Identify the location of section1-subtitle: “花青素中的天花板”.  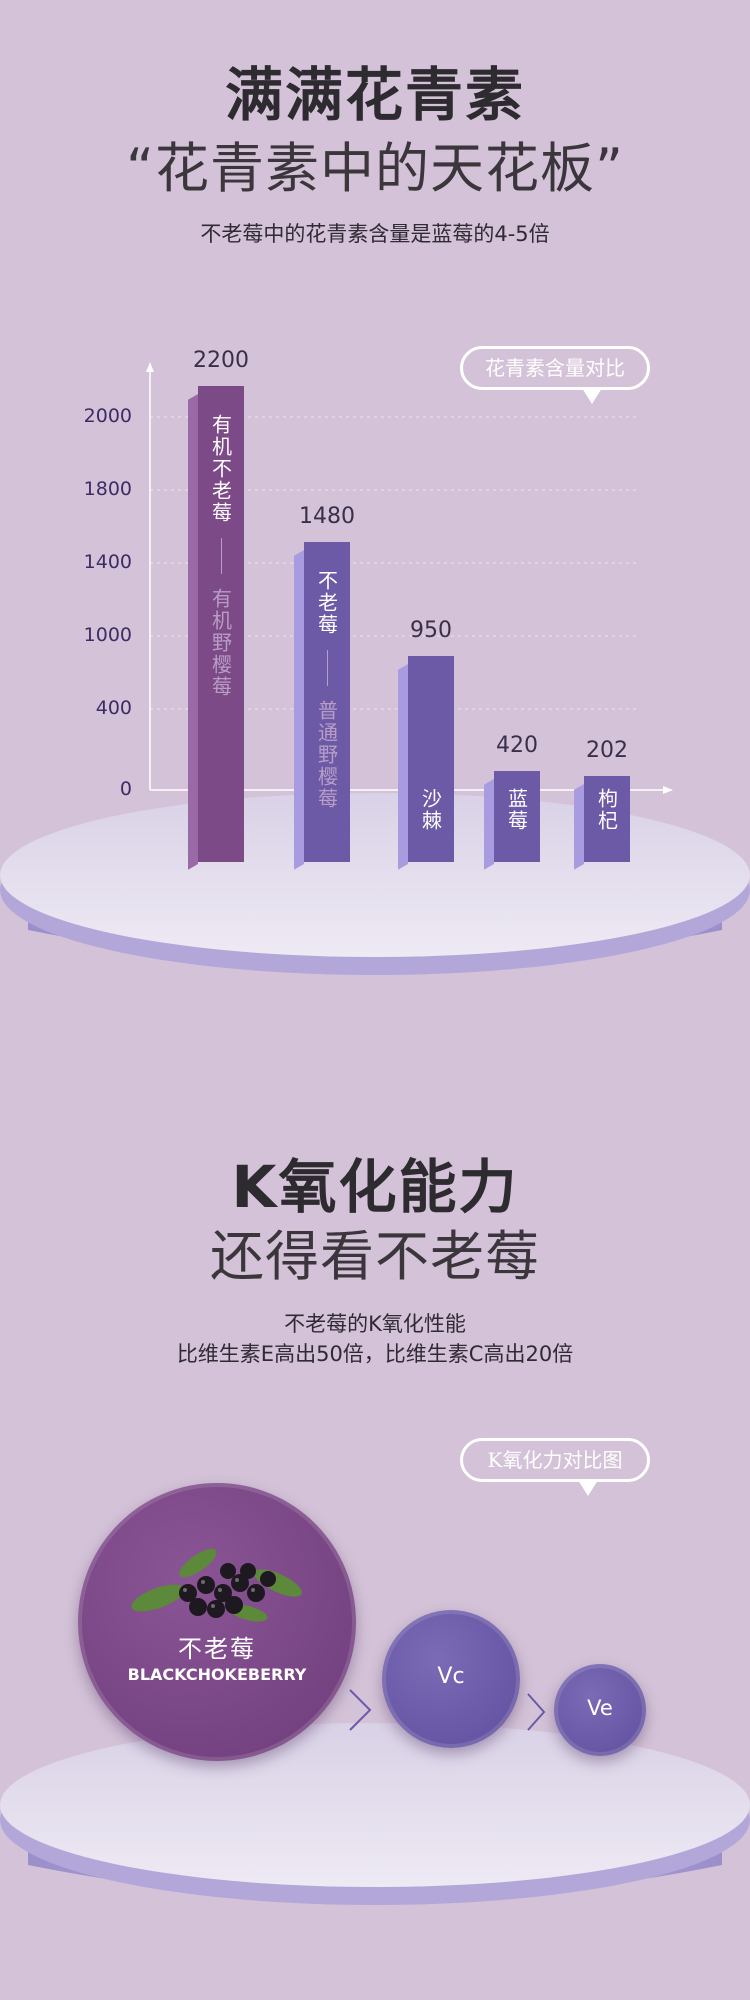
(375, 168).